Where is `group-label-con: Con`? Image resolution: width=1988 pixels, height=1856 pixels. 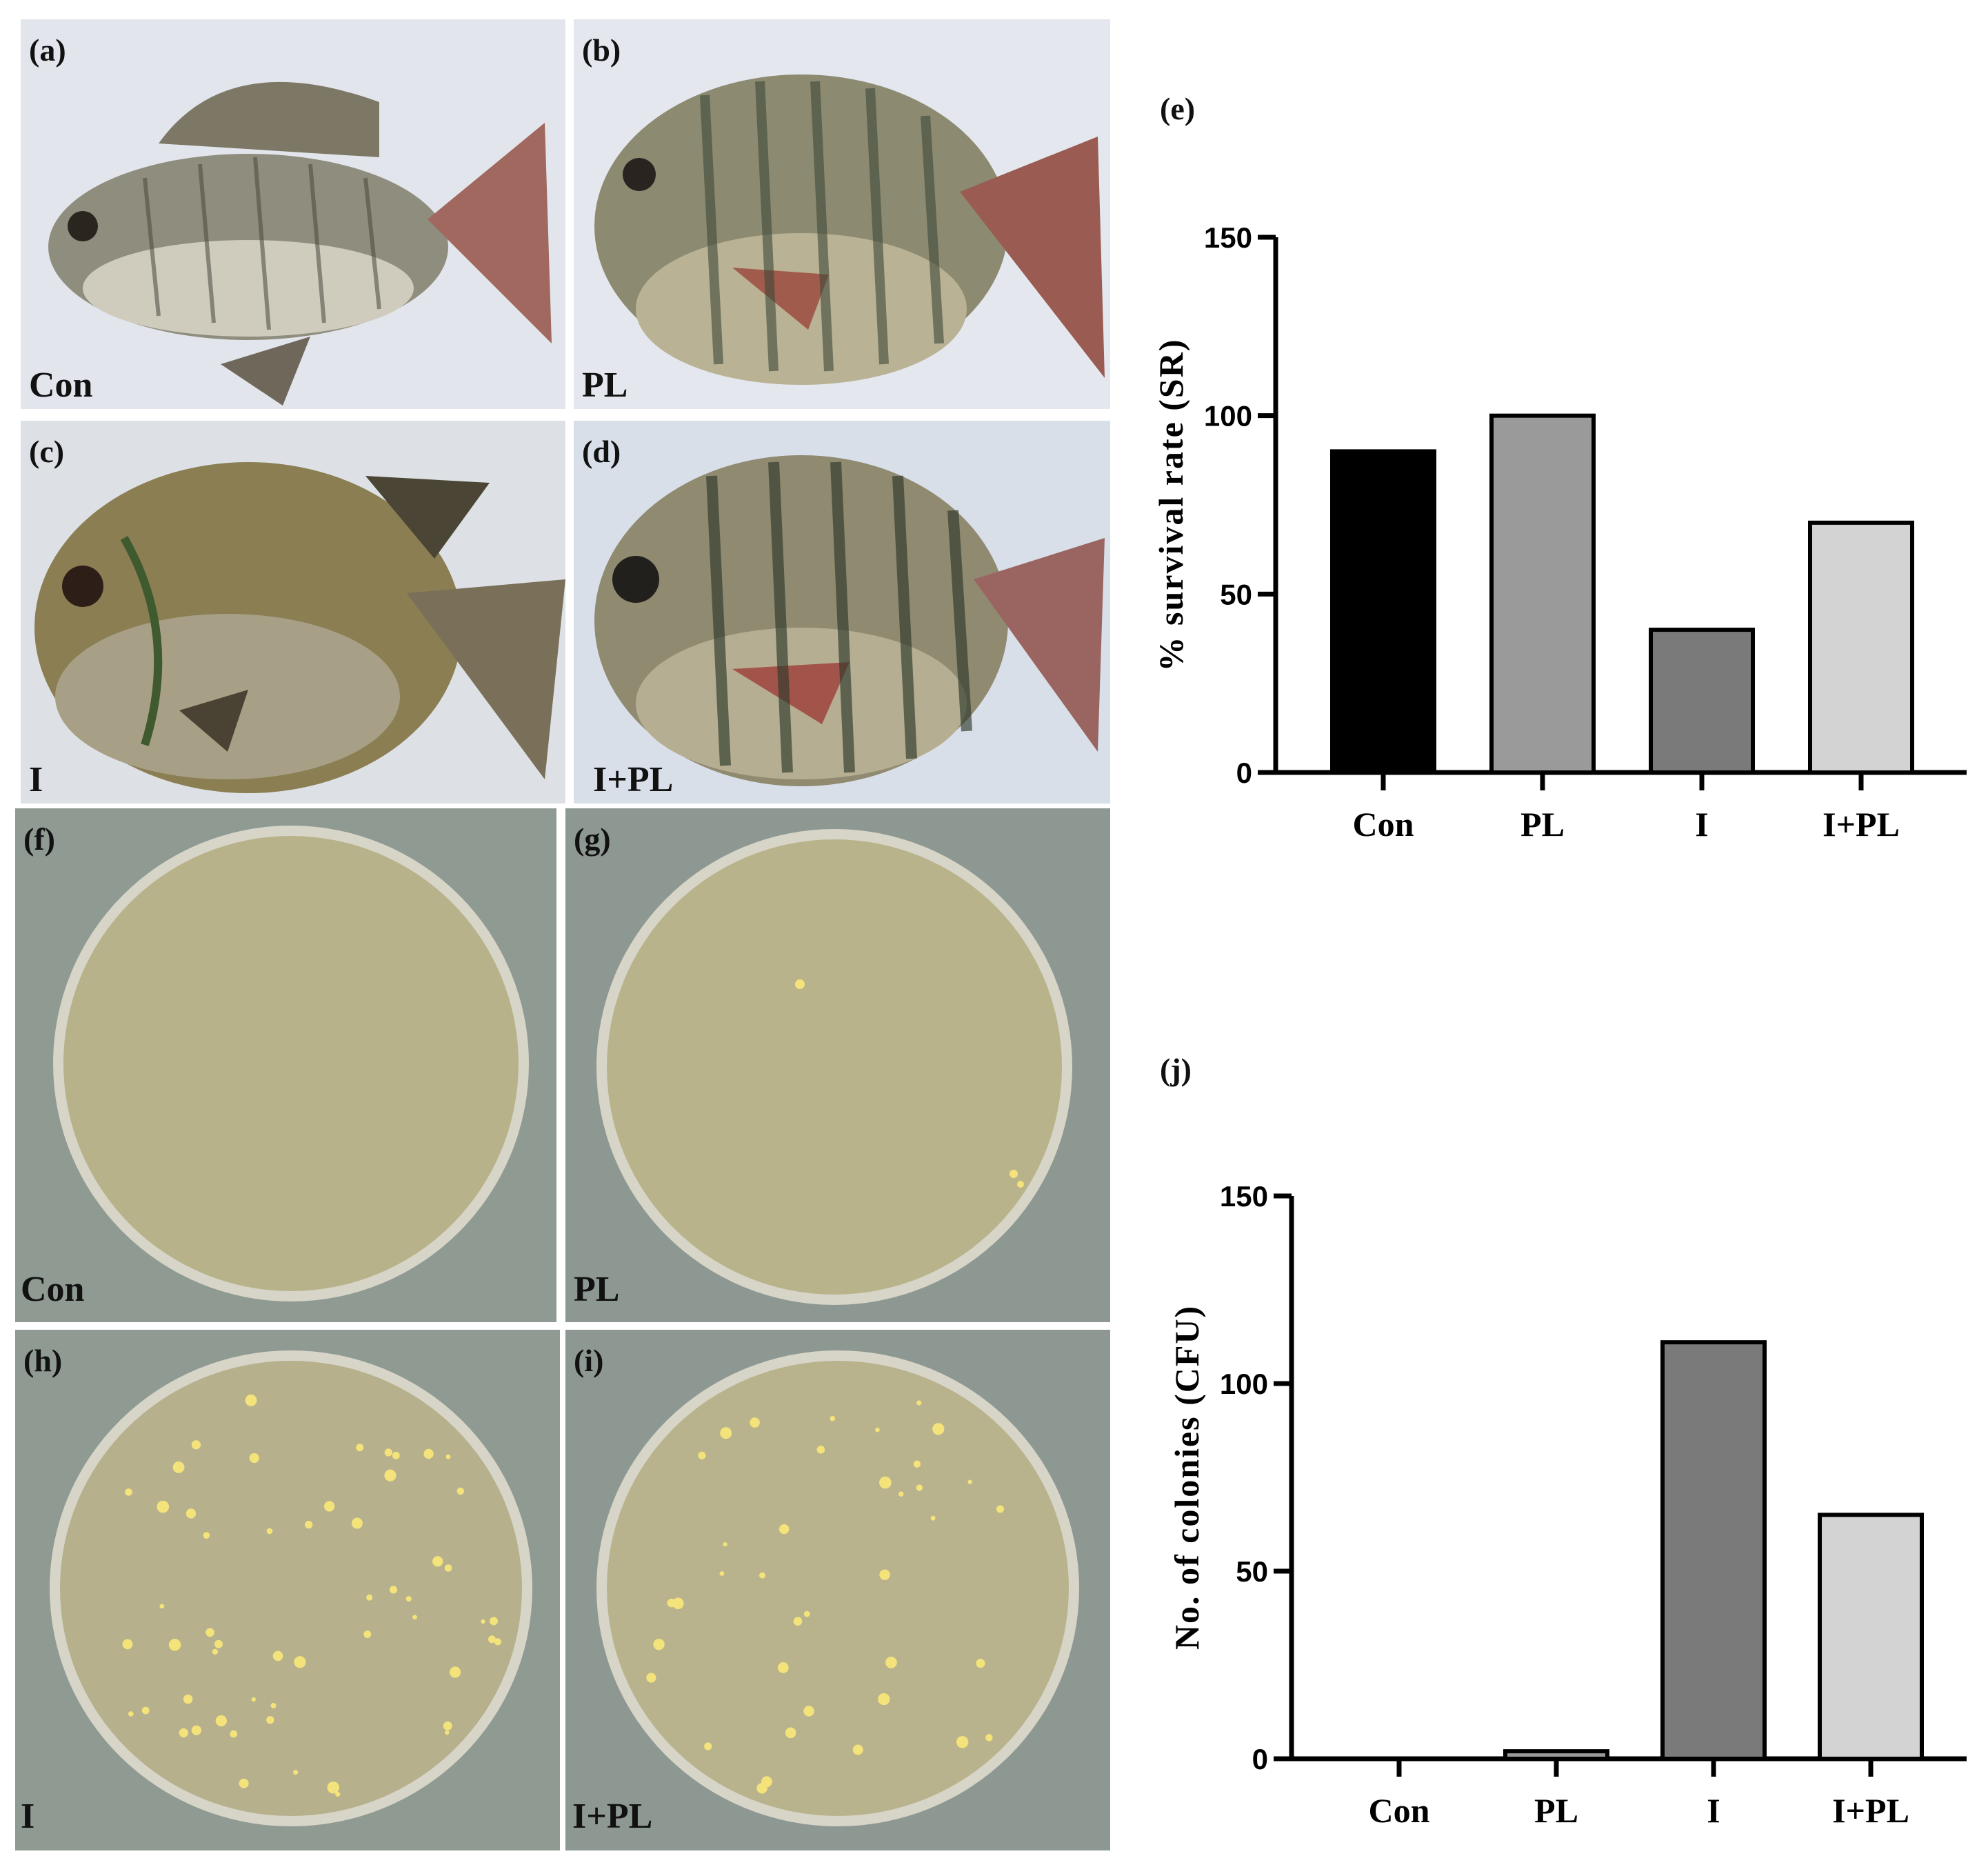
group-label-con: Con is located at coordinates (61, 385).